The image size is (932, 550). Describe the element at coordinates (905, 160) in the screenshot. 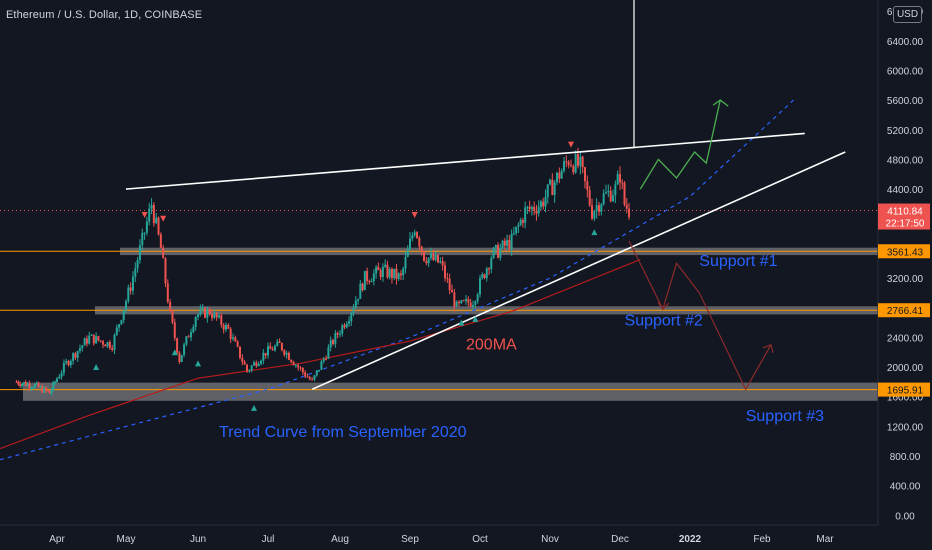

I see `y-tick-label: 4800.00` at that location.